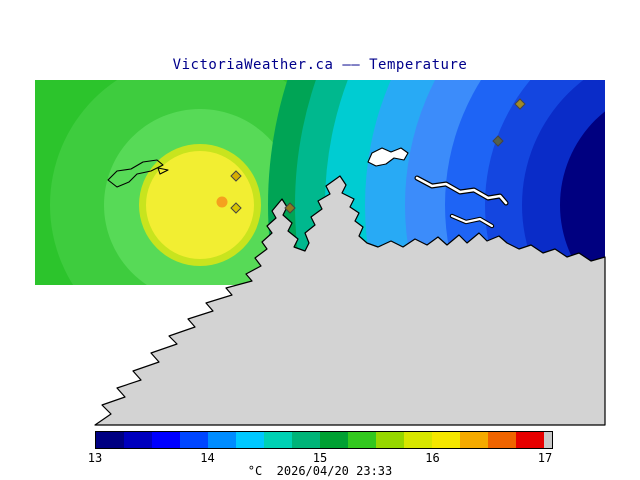 The width and height of the screenshot is (640, 480). What do you see at coordinates (582, 198) in the screenshot?
I see `cool-band-darknavy` at bounding box center [582, 198].